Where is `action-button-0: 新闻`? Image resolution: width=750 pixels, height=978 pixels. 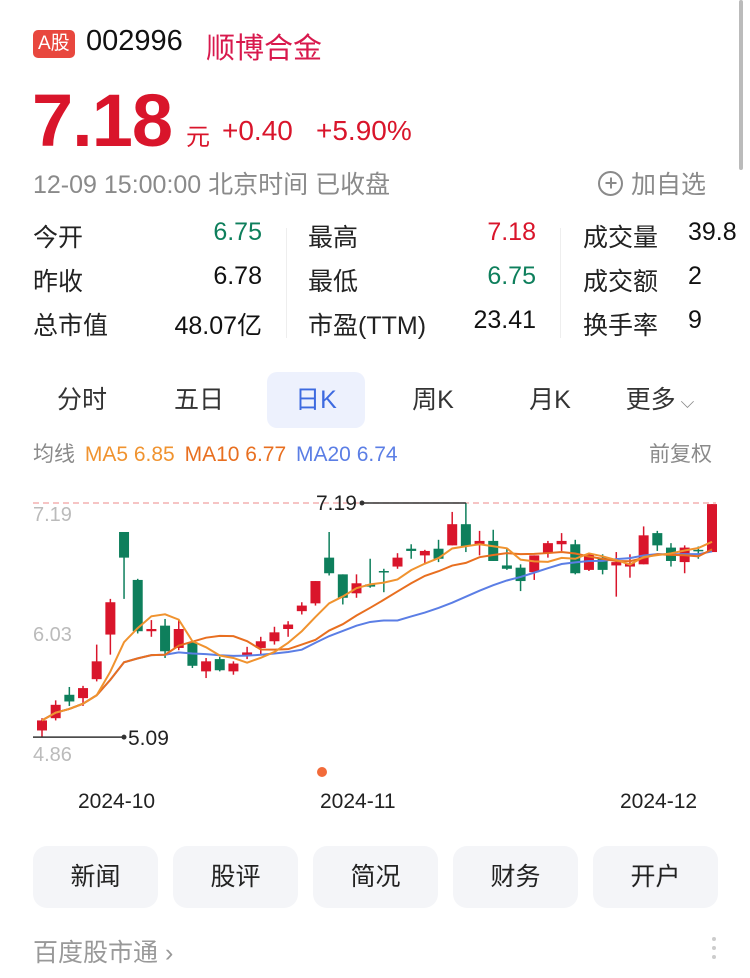
action-button-0: 新闻 is located at coordinates (95, 877).